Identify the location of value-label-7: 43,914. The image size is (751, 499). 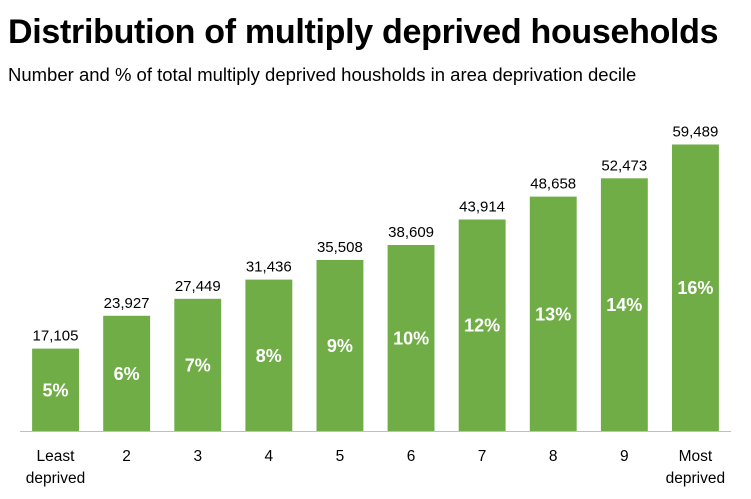
(482, 207).